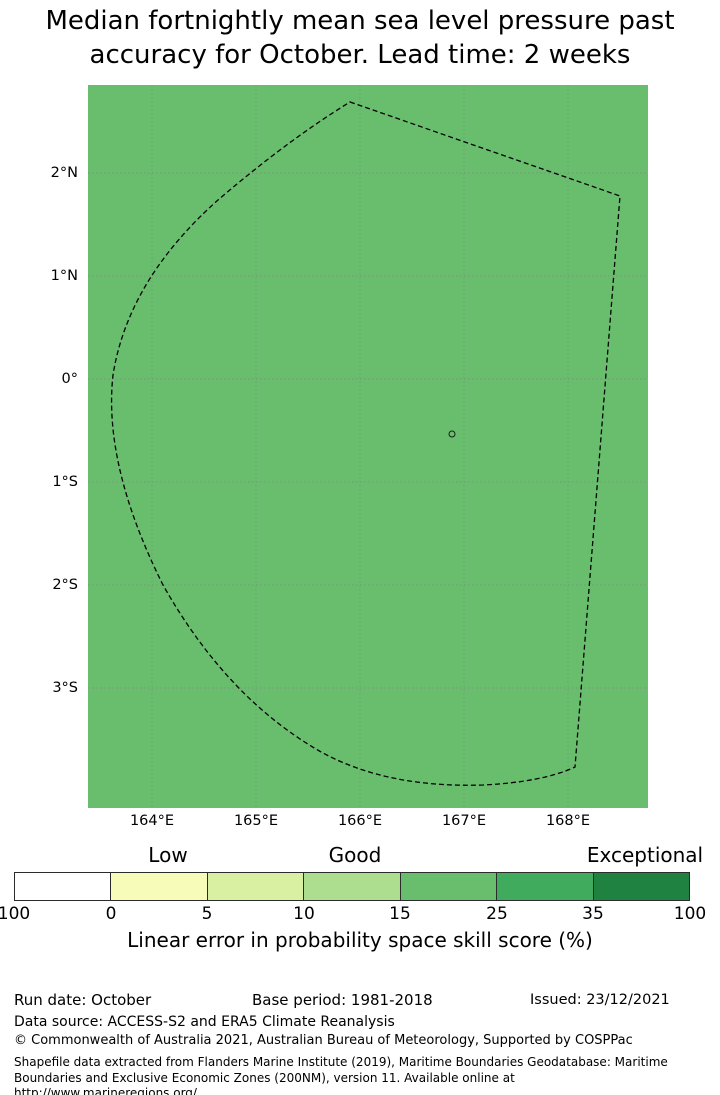 The height and width of the screenshot is (1095, 720). What do you see at coordinates (360, 55) in the screenshot?
I see `figure-title-line-2: accuracy for October. Lead time: 2 weeks` at bounding box center [360, 55].